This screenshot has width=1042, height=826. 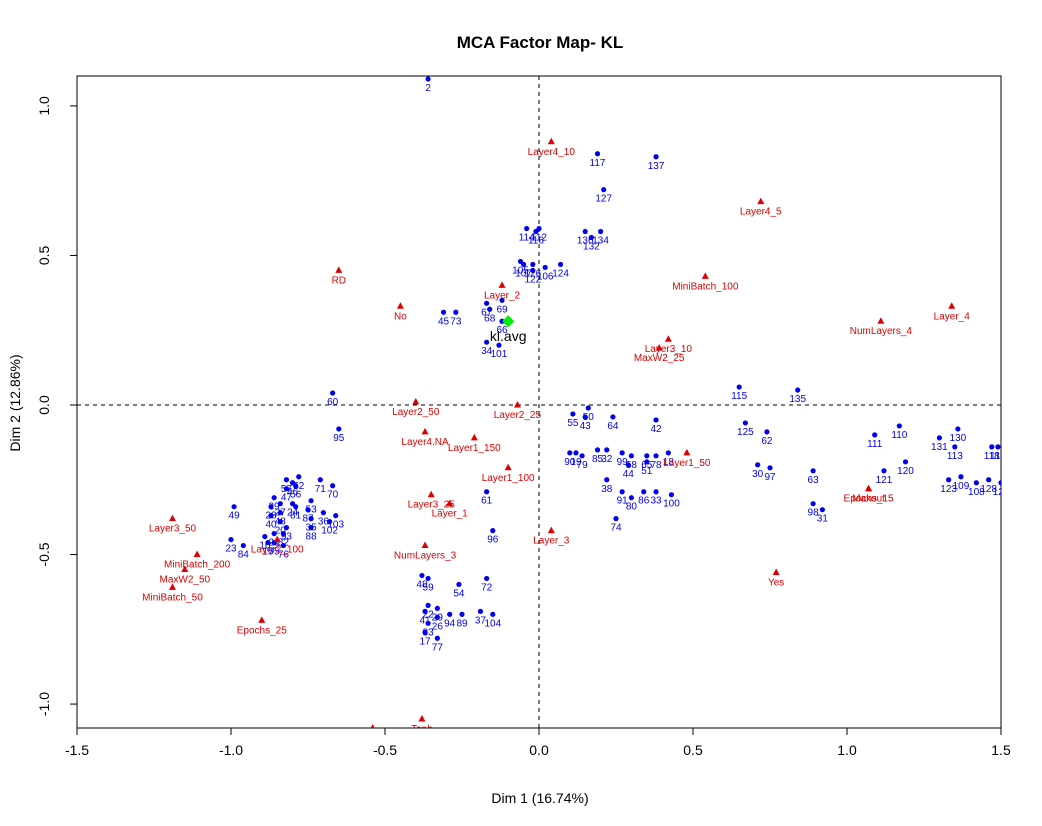 I want to click on supplementary-label: kl.avg, so click(x=508, y=336).